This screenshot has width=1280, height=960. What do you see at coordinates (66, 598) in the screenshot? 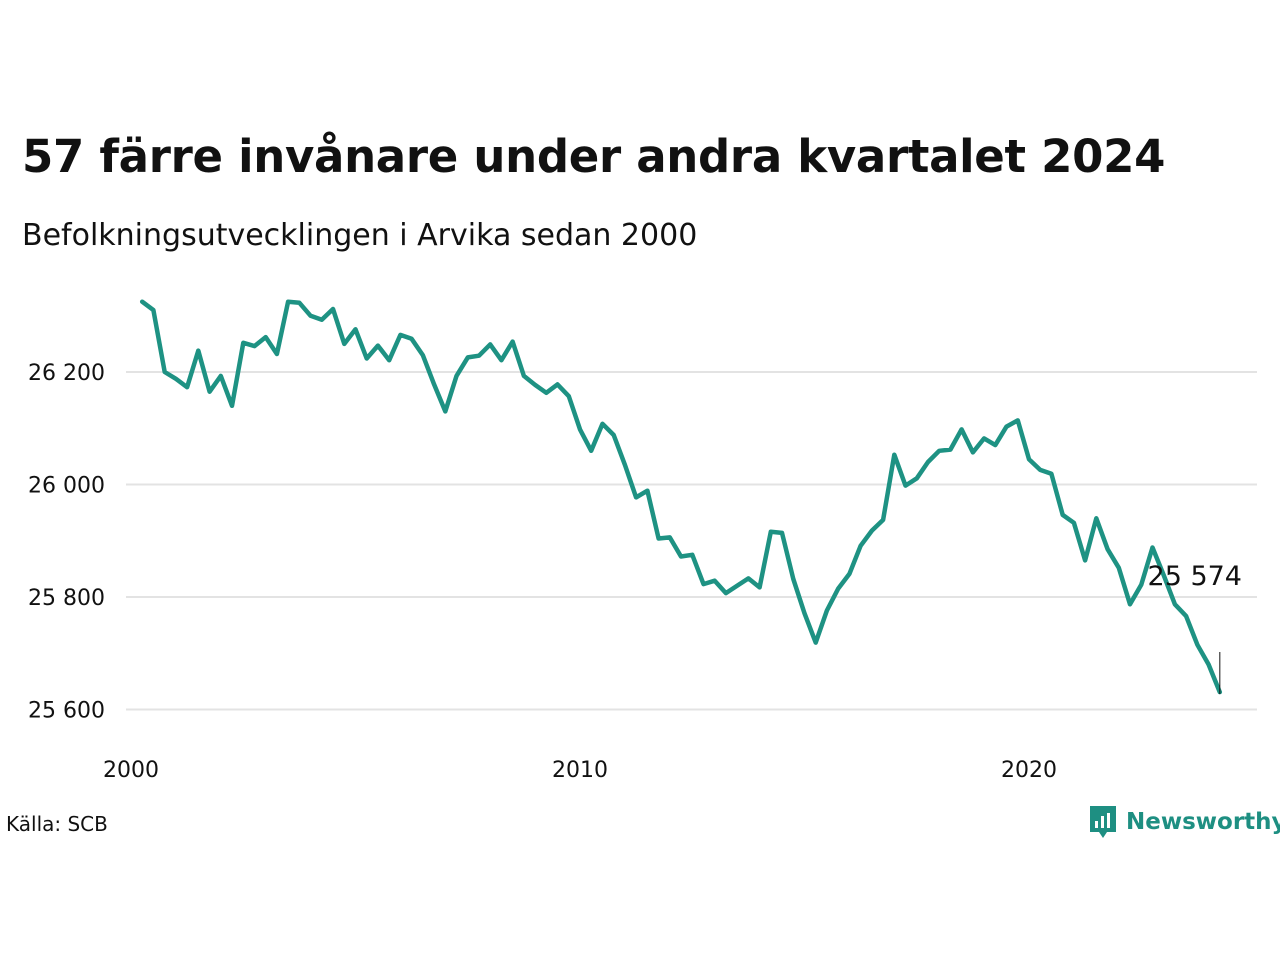
I see `y-tick-label-25800: 25 800` at bounding box center [66, 598].